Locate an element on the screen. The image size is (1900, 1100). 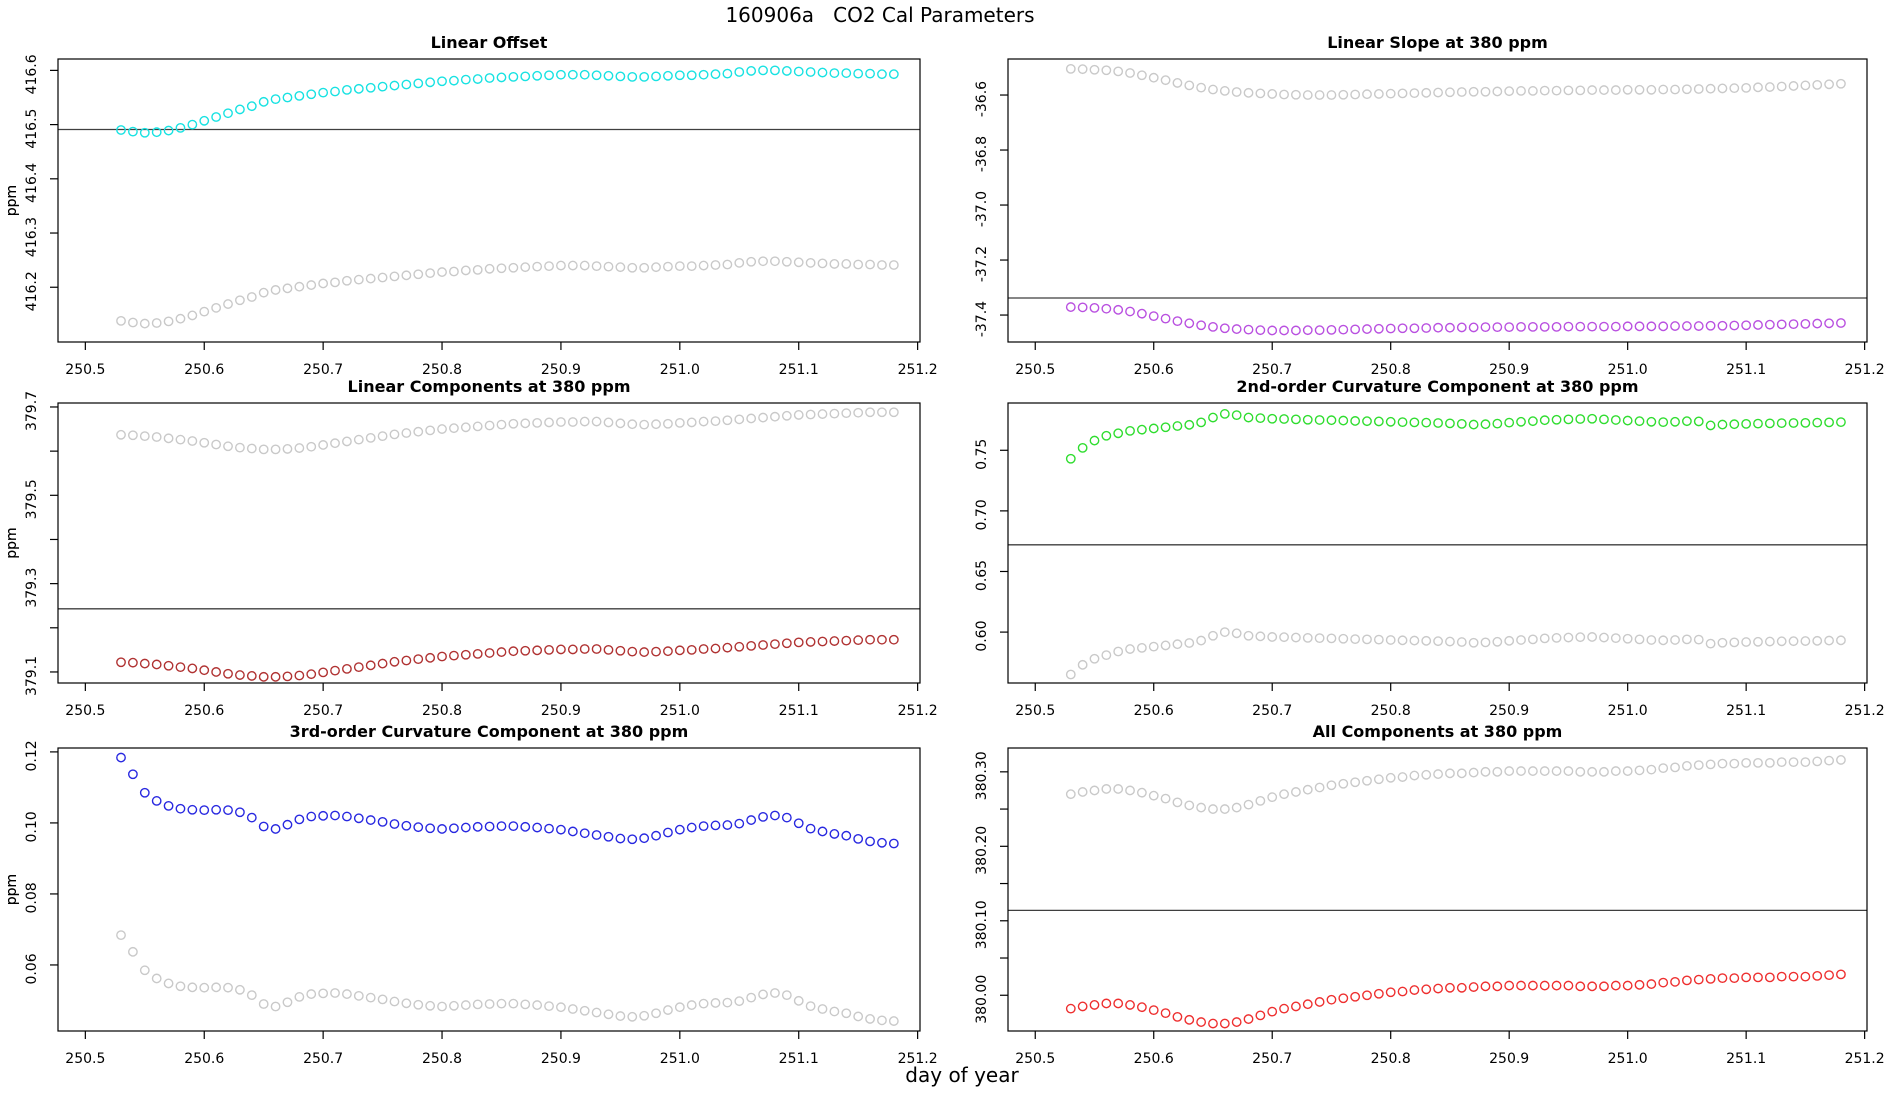
panel-y-label: ppm is located at coordinates (12, 542).